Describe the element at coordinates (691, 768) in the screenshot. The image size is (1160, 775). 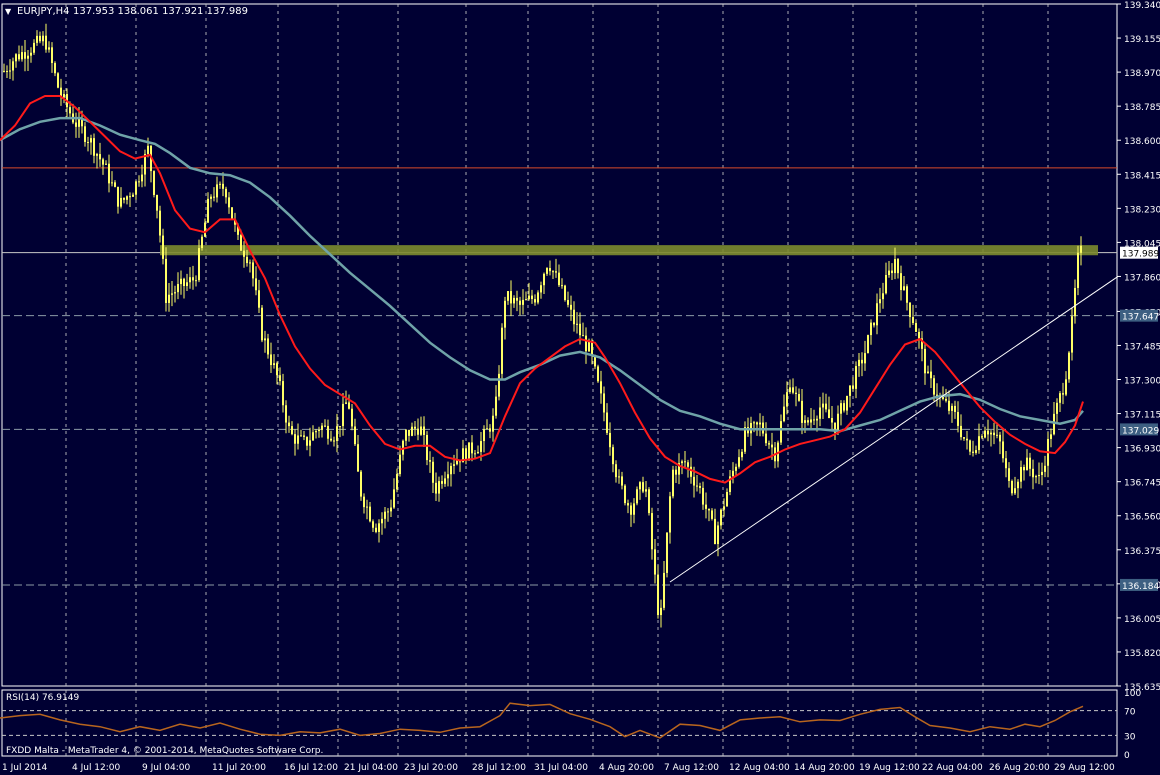
I see `time-tick-label: 7 Aug 12:00` at that location.